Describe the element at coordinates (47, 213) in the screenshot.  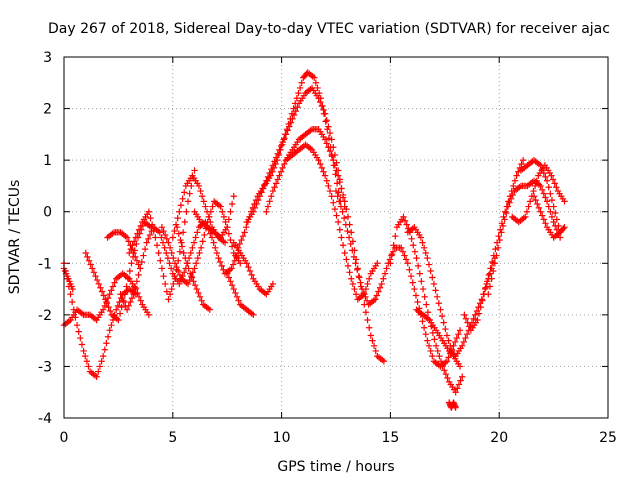
I see `y-tick-label: 0` at that location.